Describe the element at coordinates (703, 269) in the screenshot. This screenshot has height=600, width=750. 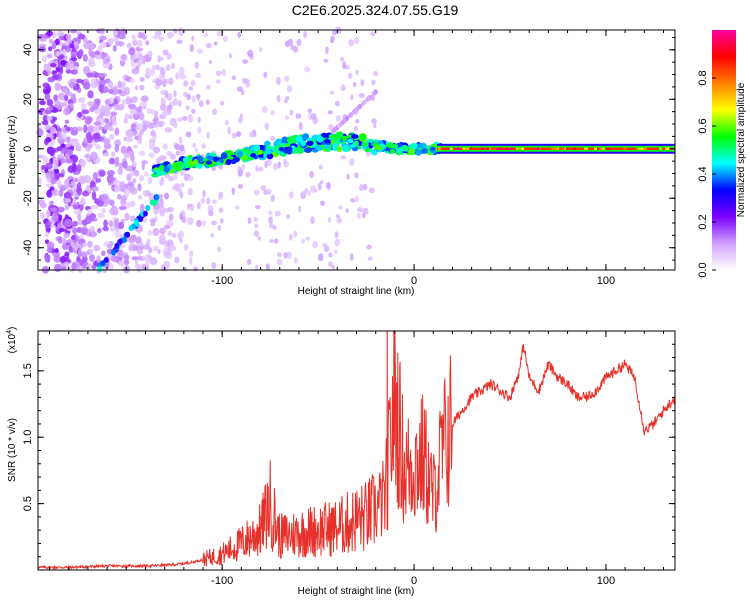
I see `colorbar-tick-label: 0.0` at that location.